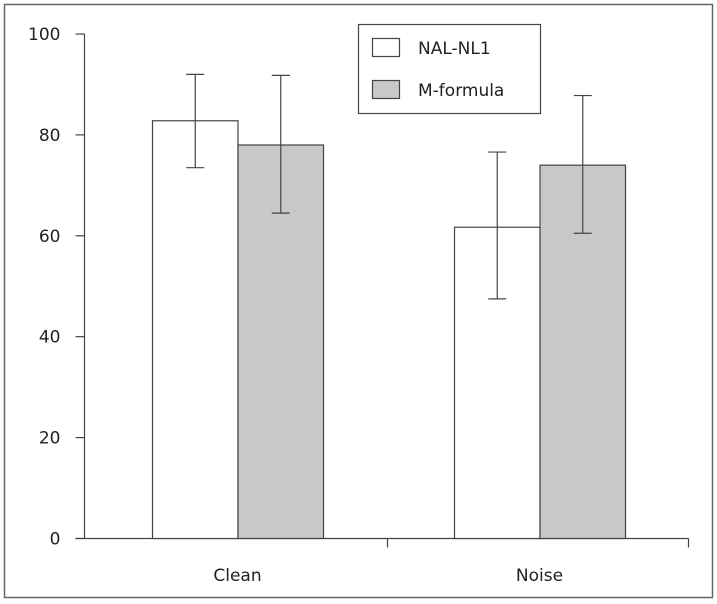 The image size is (717, 604). I want to click on legend-label: NAL-NL1, so click(454, 49).